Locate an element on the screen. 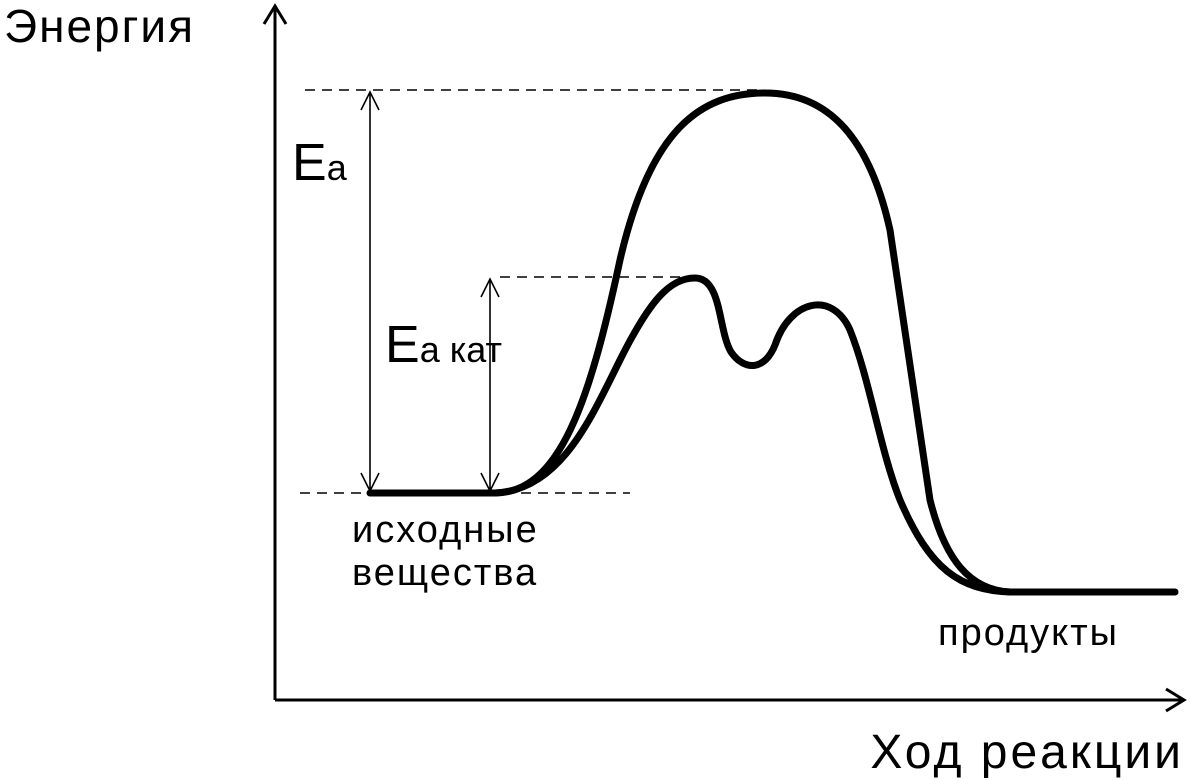 This screenshot has width=1191, height=780. reactants-label: исходные is located at coordinates (445, 530).